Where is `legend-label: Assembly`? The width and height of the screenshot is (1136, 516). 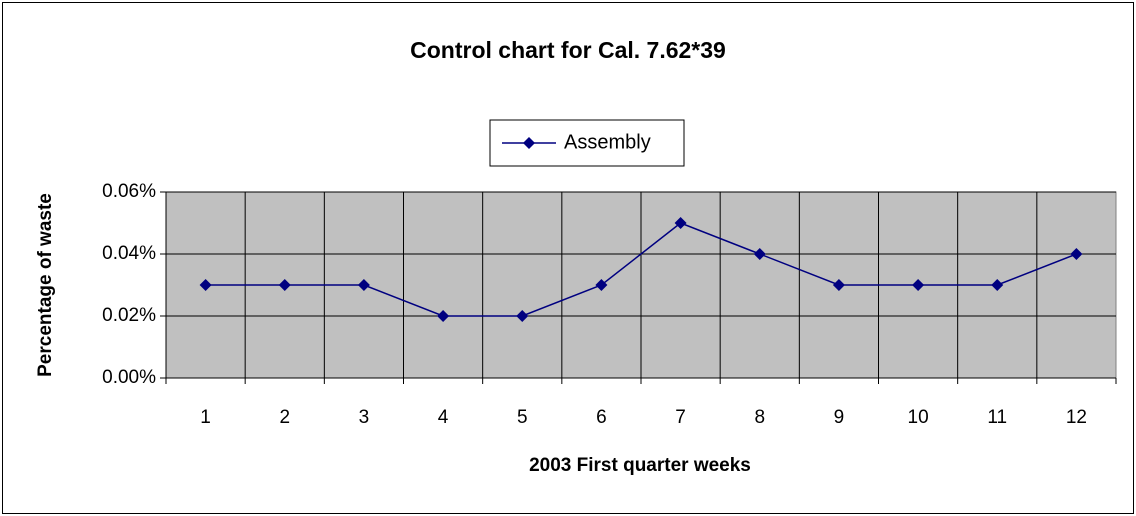 legend-label: Assembly is located at coordinates (607, 142).